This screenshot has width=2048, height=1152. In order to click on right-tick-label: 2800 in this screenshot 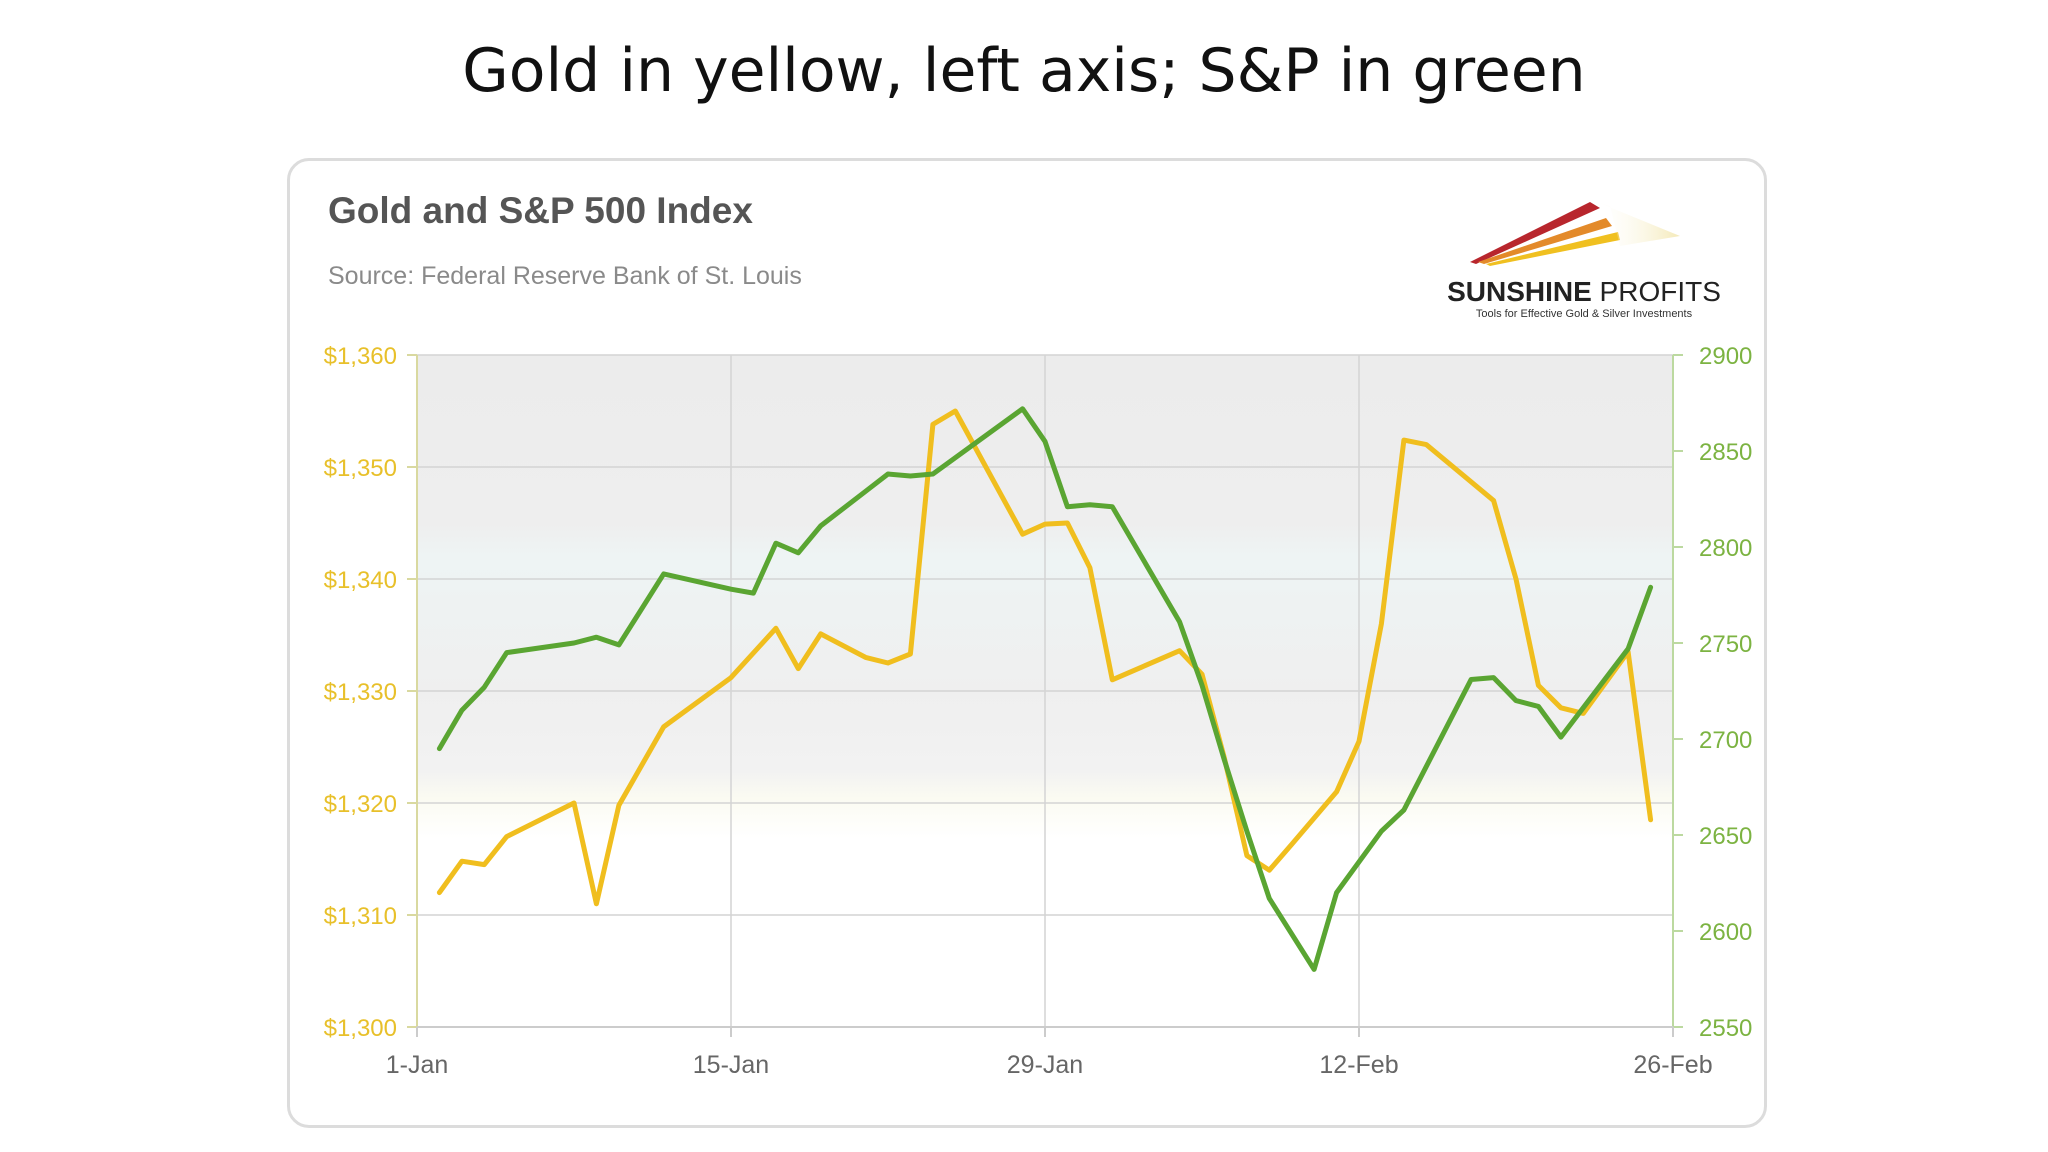, I will do `click(1725, 548)`.